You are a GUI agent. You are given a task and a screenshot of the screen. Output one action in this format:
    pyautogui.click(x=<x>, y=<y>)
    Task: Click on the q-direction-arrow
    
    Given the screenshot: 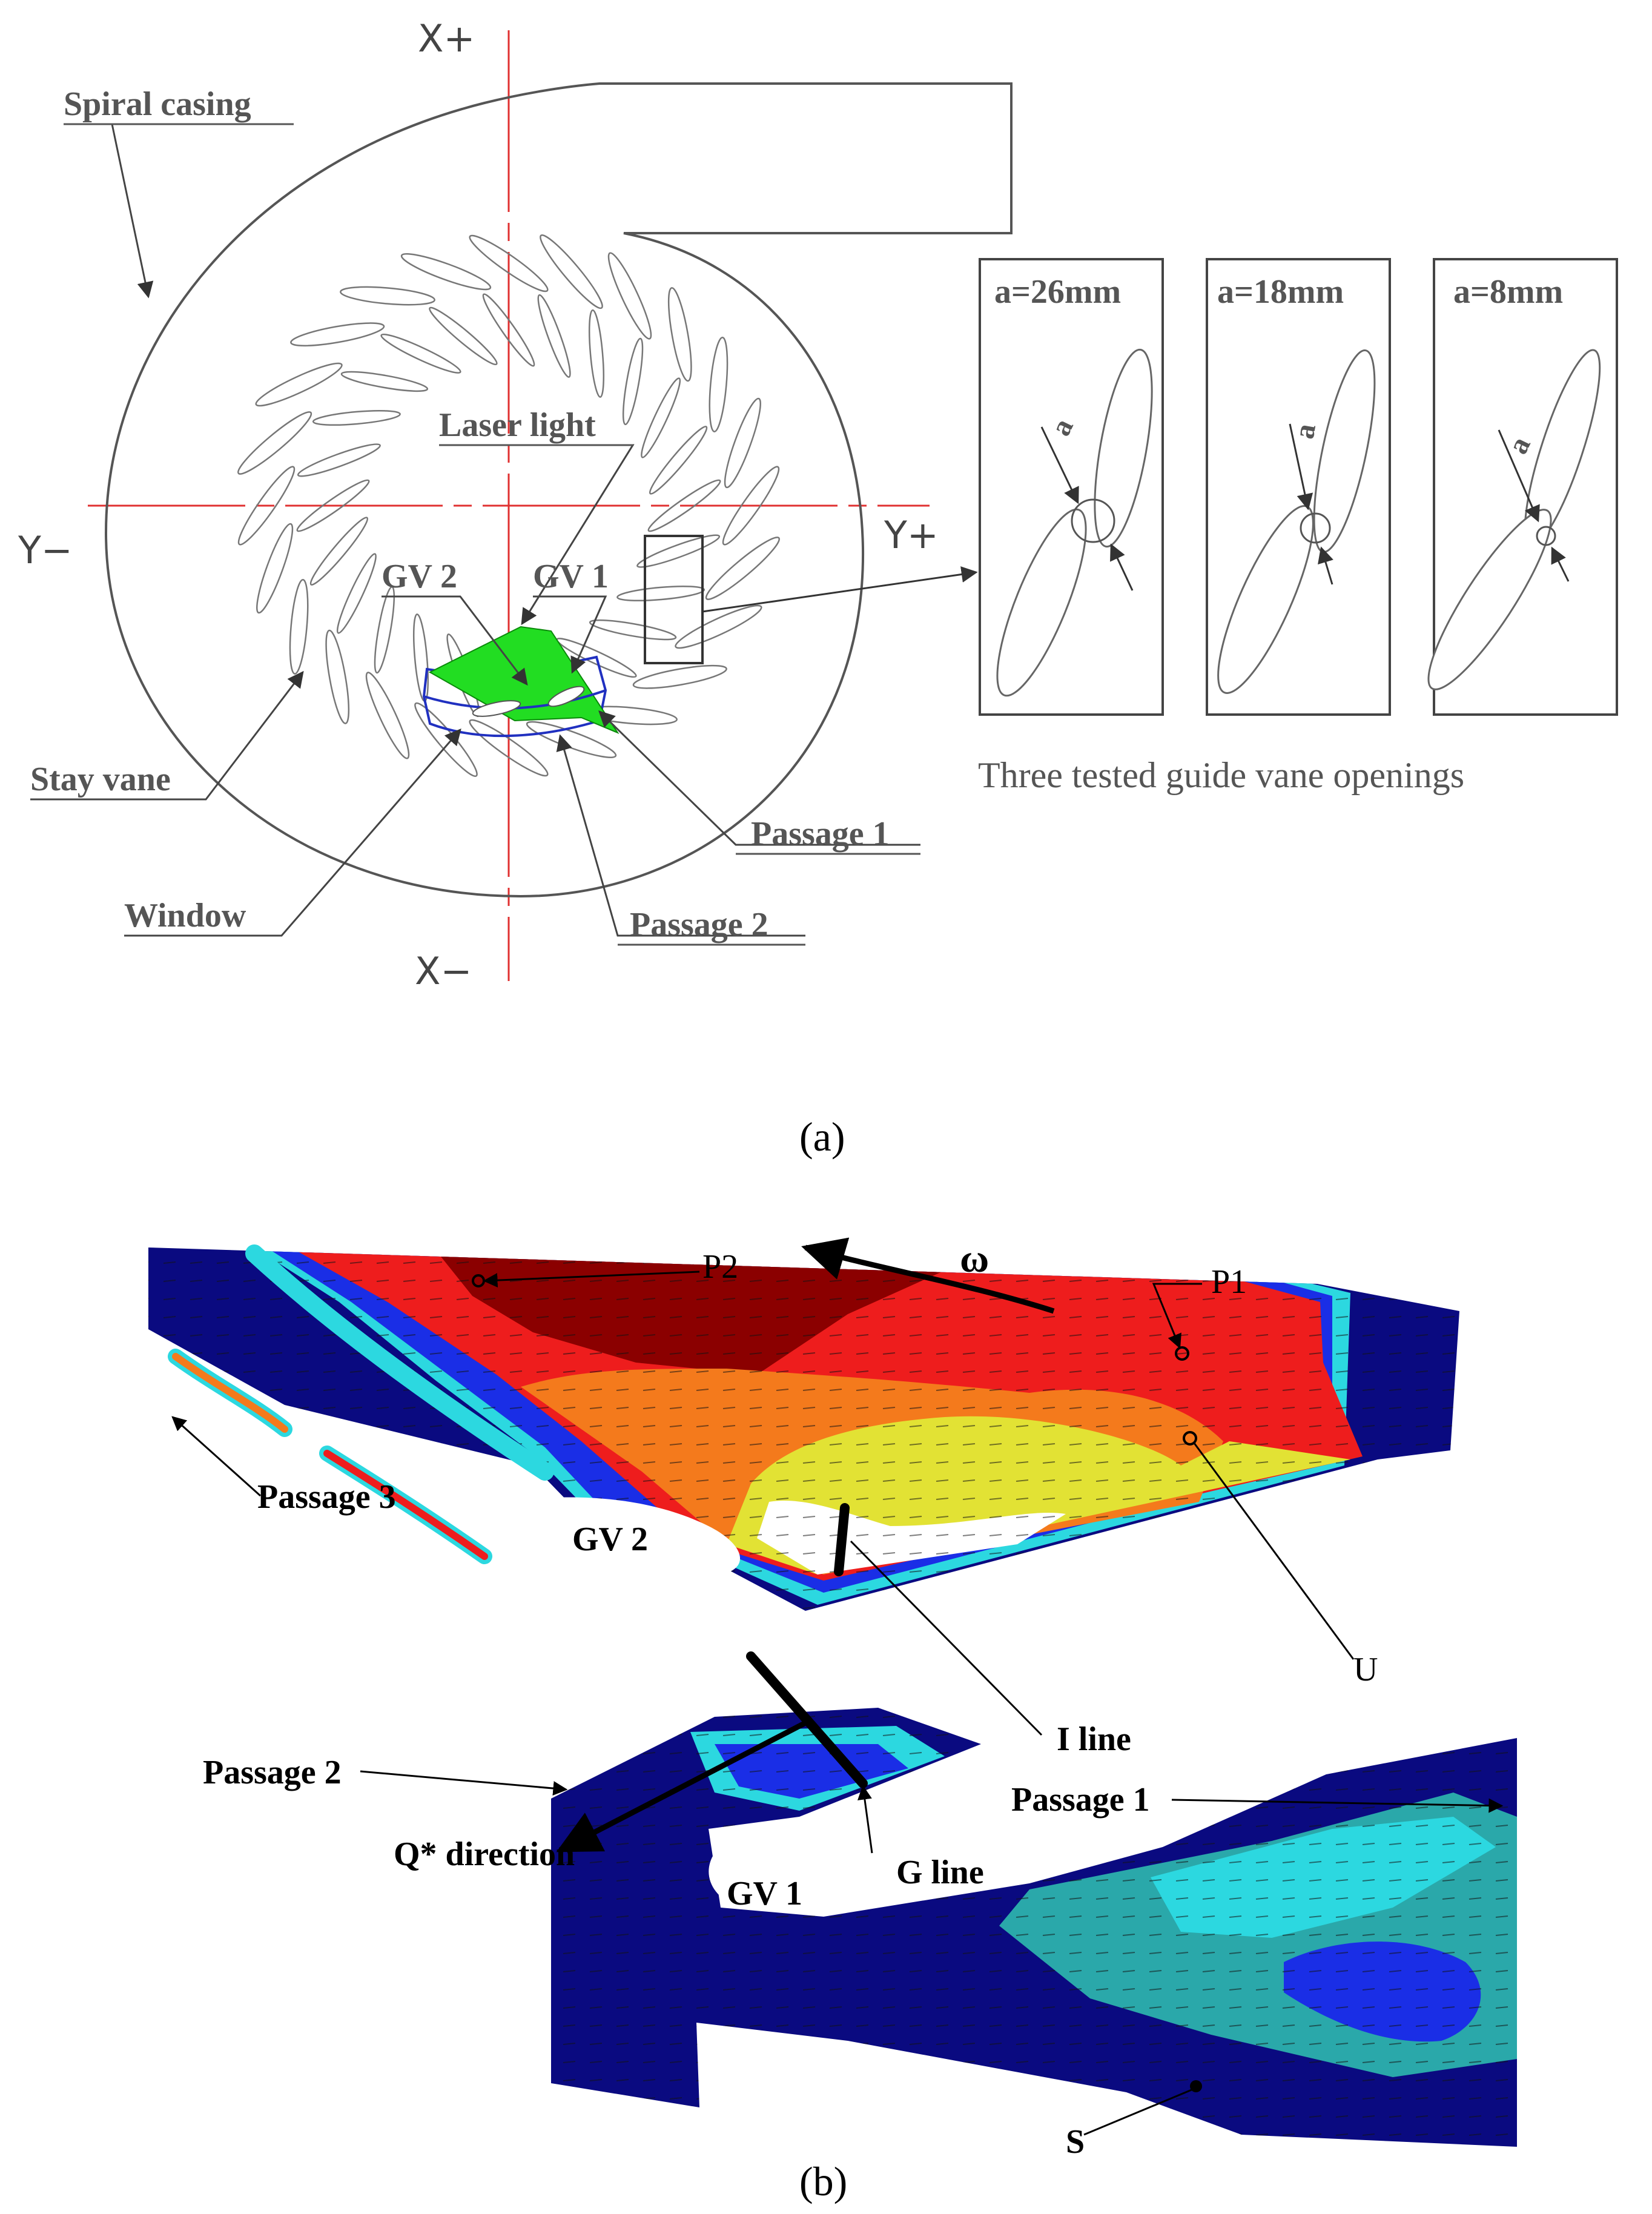 What is the action you would take?
    pyautogui.click(x=681, y=1786)
    